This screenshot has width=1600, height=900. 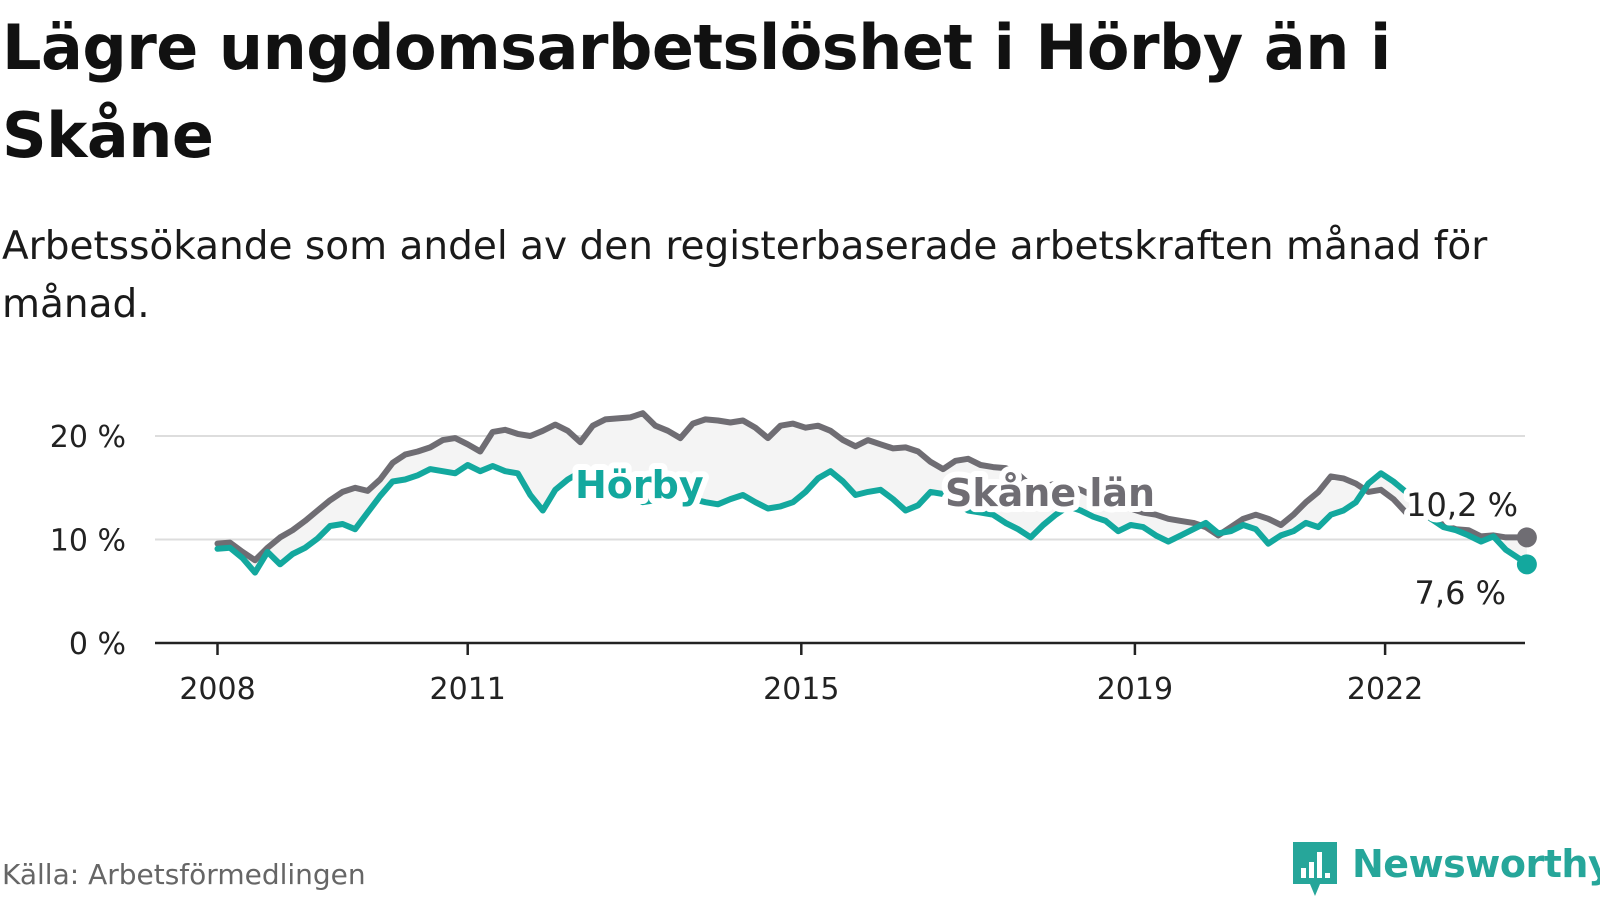 What do you see at coordinates (88, 541) in the screenshot?
I see `y-tick-label: 10 %` at bounding box center [88, 541].